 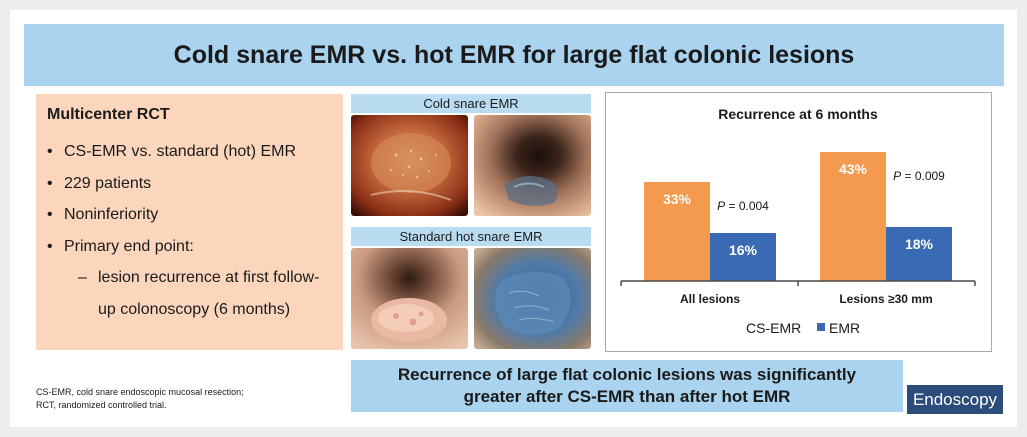 I want to click on chart-title: Recurrence at 6 months, so click(x=798, y=114).